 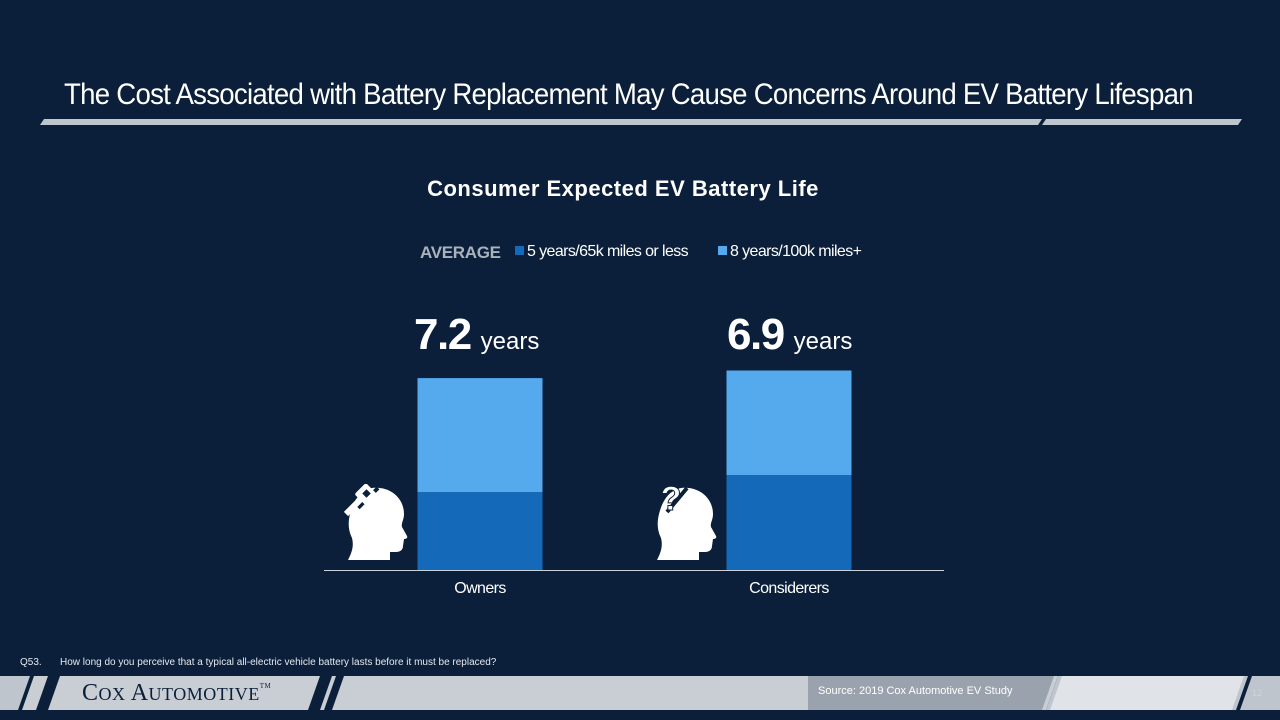 I want to click on legend-item-short-life: 5 years/65k miles or less, so click(x=602, y=252).